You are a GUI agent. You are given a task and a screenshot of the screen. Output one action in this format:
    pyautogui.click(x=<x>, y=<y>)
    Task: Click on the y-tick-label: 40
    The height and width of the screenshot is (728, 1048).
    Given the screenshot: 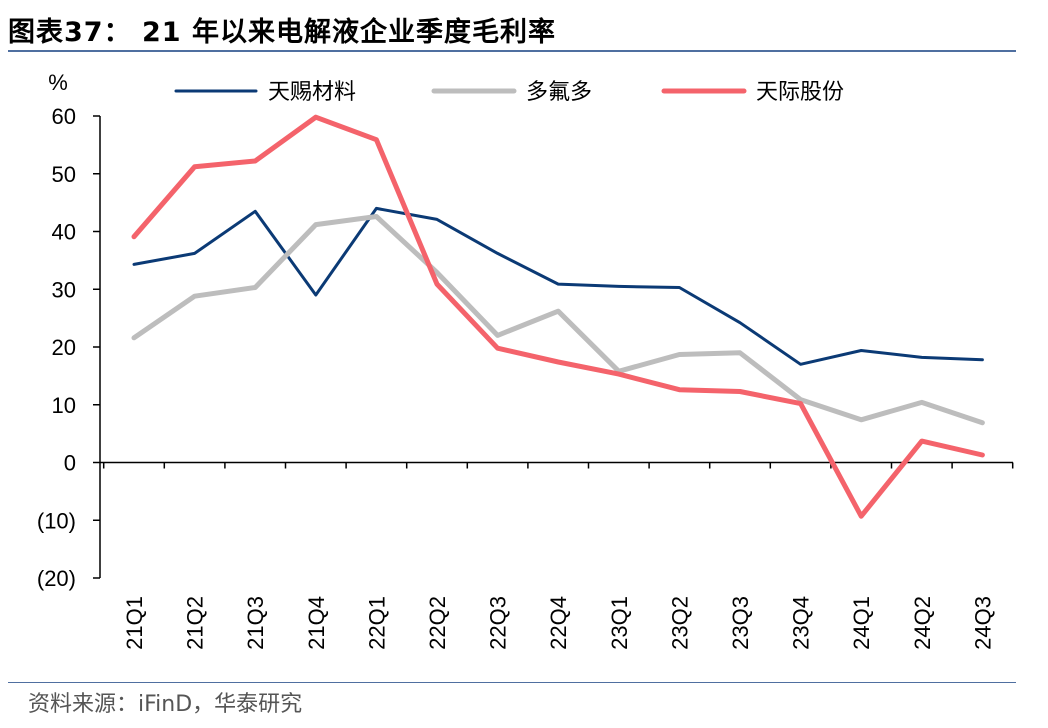 What is the action you would take?
    pyautogui.click(x=64, y=232)
    